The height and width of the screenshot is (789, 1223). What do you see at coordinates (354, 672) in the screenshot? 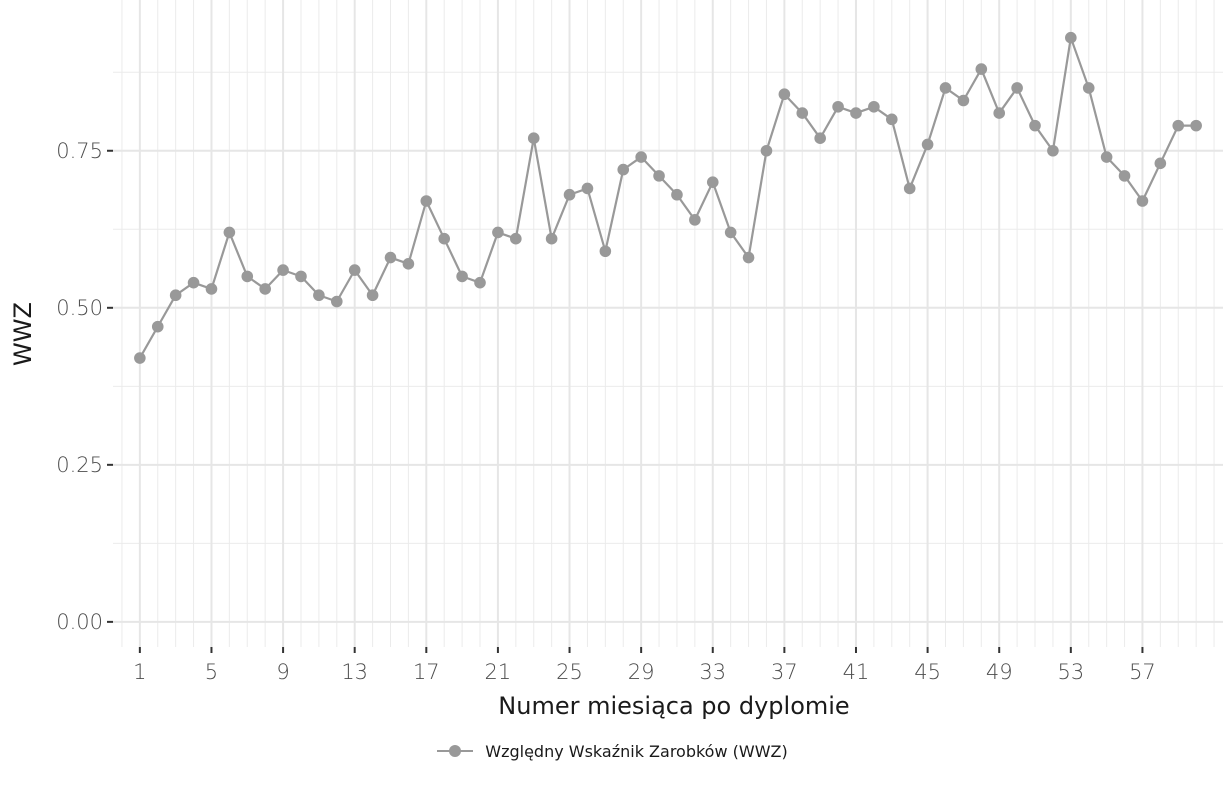
I see `x-tick-label: 13` at bounding box center [354, 672].